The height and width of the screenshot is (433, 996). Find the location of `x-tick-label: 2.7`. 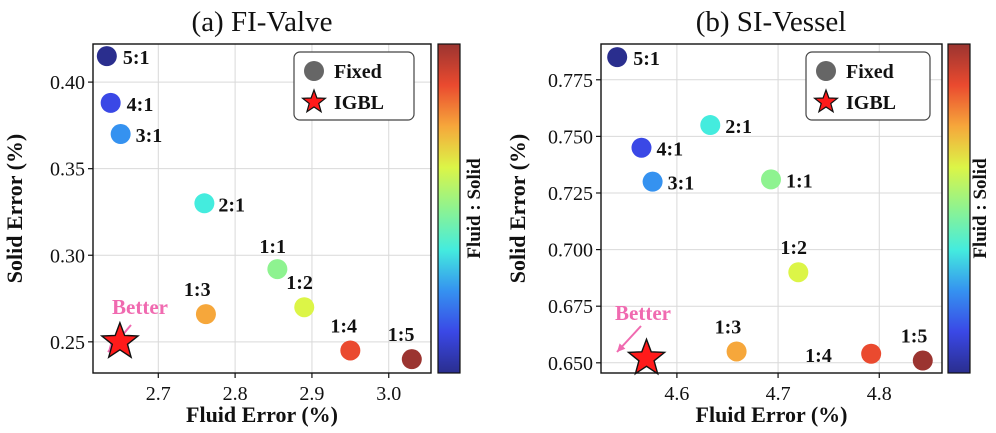

x-tick-label: 2.7 is located at coordinates (158, 394).